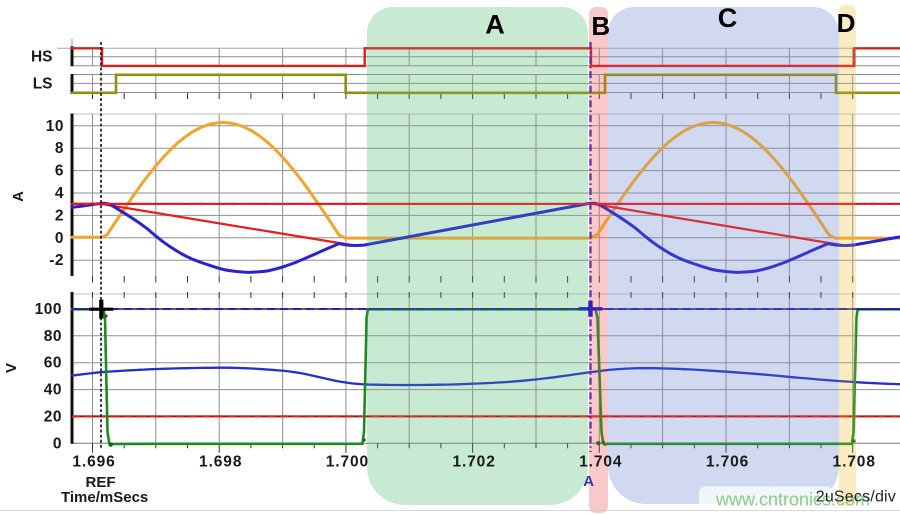 Image resolution: width=900 pixels, height=514 pixels. Describe the element at coordinates (59, 193) in the screenshot. I see `svg-text: 4` at that location.